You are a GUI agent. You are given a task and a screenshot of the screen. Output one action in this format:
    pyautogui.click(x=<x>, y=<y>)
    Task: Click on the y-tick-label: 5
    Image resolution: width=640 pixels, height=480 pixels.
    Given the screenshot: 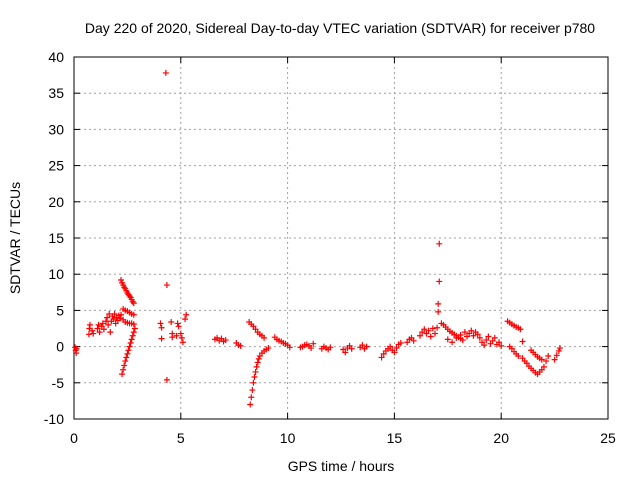 What is the action you would take?
    pyautogui.click(x=60, y=310)
    